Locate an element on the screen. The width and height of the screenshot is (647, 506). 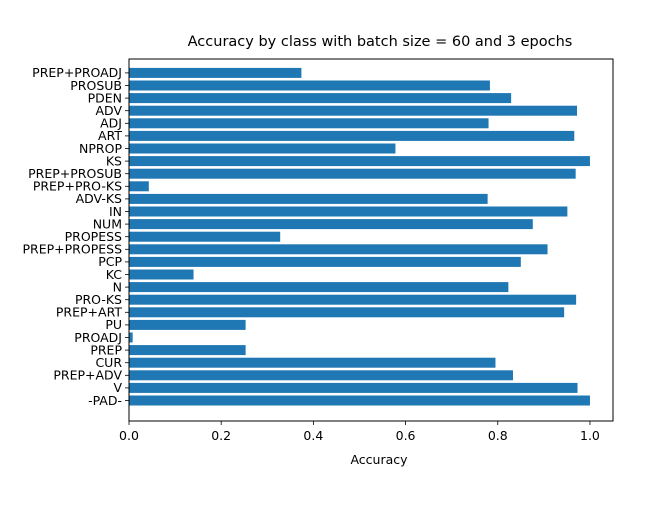
y-tick-label: PROPESS is located at coordinates (93, 236).